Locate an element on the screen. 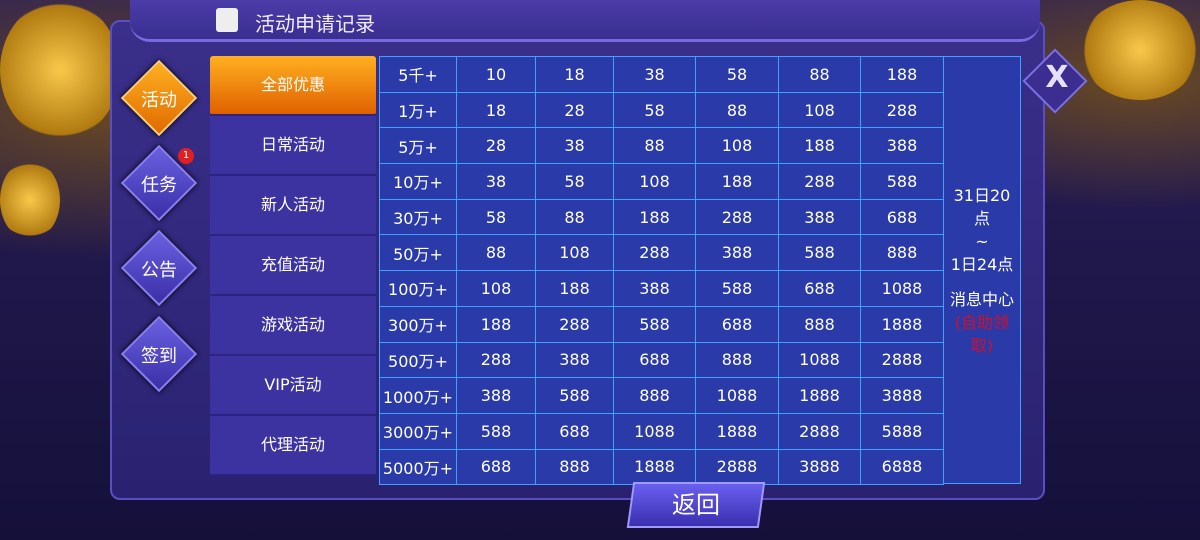 This screenshot has height=540, width=1200. tier-cell: 3000万+ is located at coordinates (418, 431).